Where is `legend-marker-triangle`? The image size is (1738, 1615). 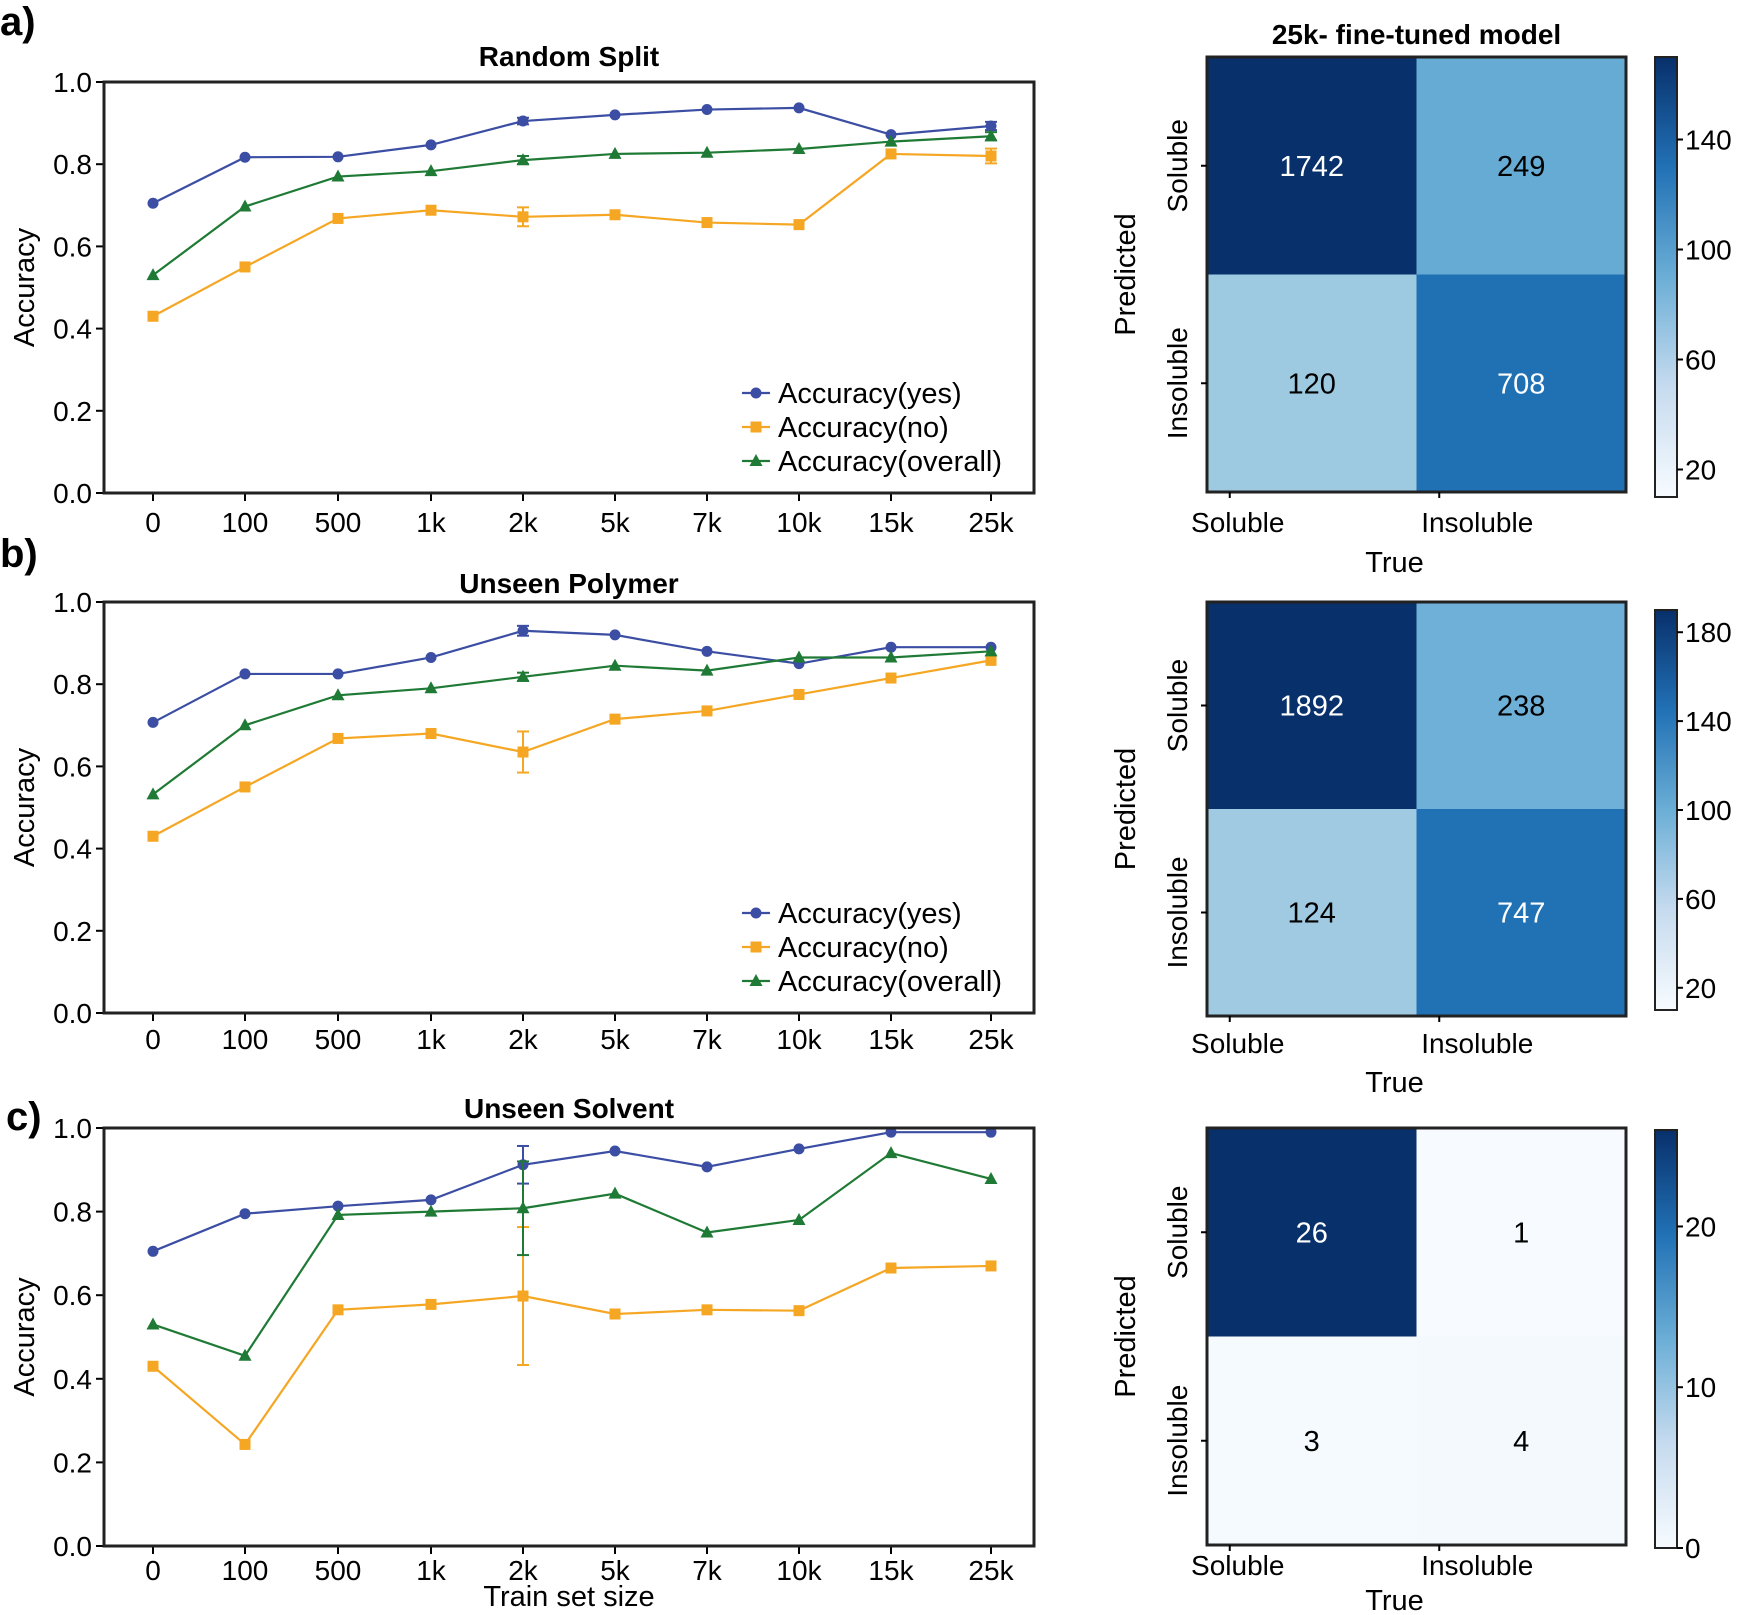 legend-marker-triangle is located at coordinates (756, 460).